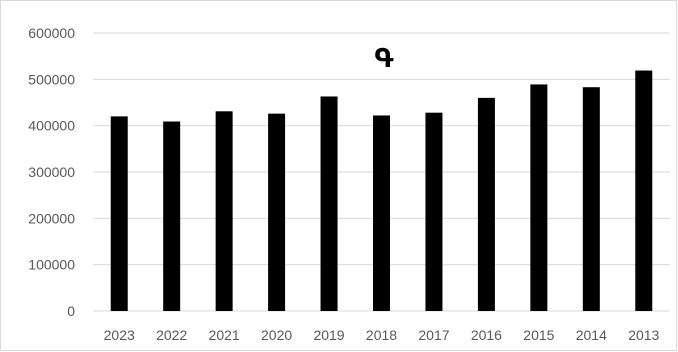  I want to click on bar-2018, so click(381, 213).